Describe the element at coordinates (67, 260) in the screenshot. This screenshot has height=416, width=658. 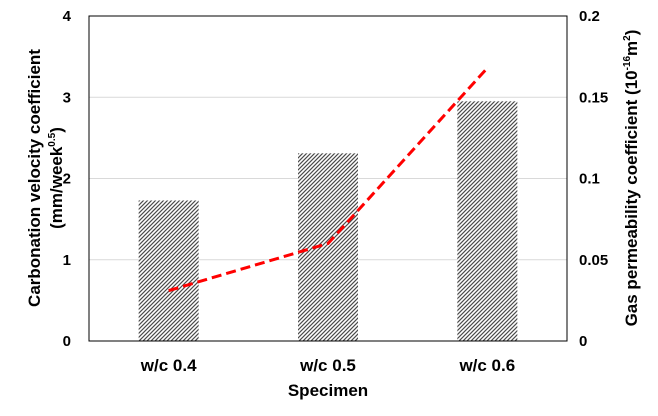
I see `left-tick-label: 1` at that location.